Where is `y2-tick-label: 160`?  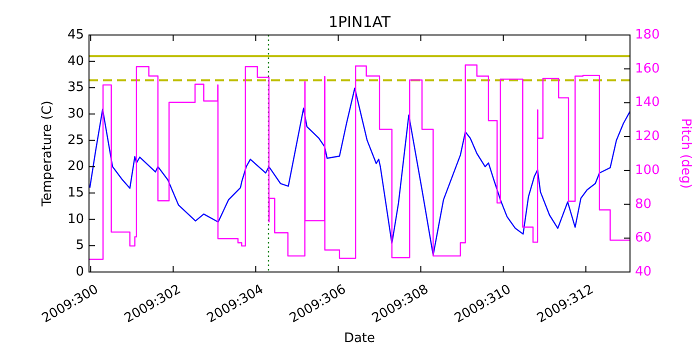 y2-tick-label: 160 is located at coordinates (647, 68).